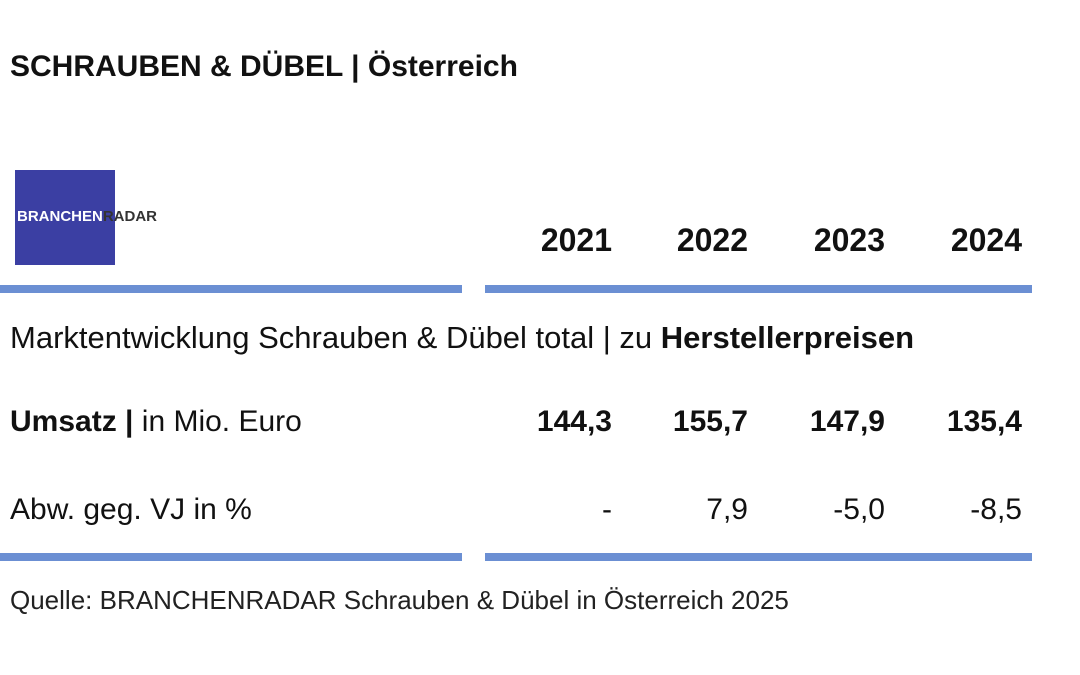 This screenshot has height=675, width=1080. What do you see at coordinates (264, 66) in the screenshot?
I see `title: SCHRAUBEN & DÜBEL | Österreich` at bounding box center [264, 66].